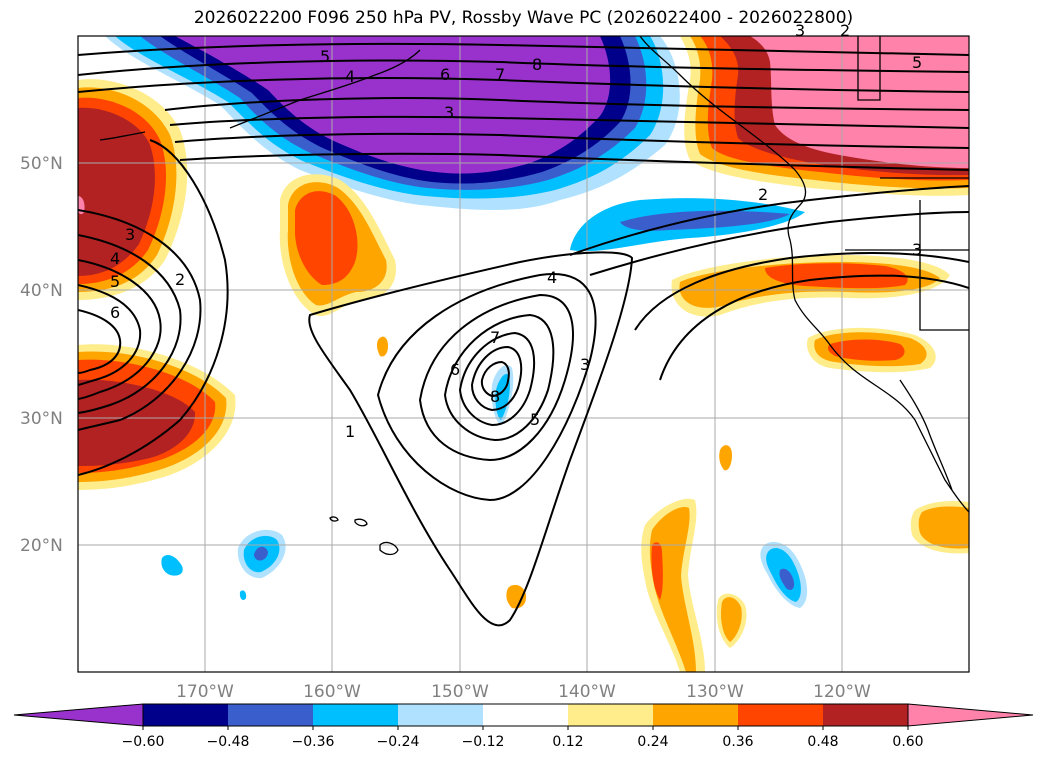  I want to click on colorbar-extend-low, so click(78, 715).